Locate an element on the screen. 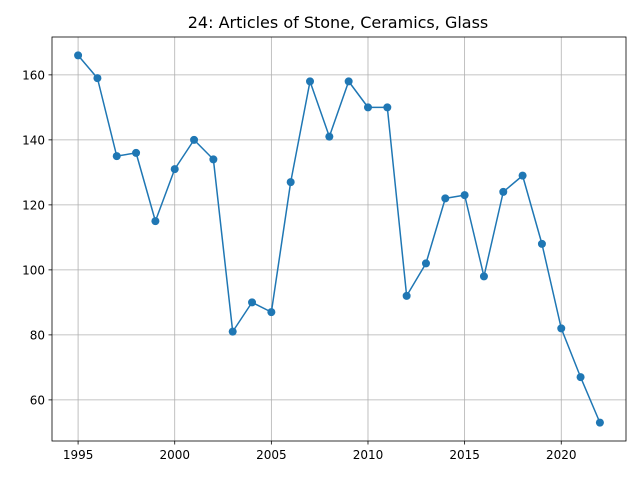 The image size is (640, 485). y-tick-label: 60 is located at coordinates (37, 400).